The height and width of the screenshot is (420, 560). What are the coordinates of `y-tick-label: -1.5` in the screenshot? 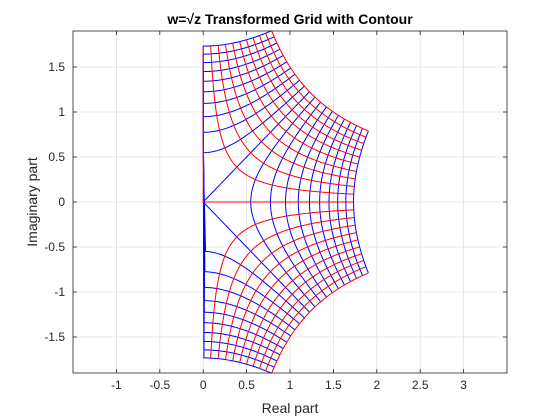 It's located at (54, 337).